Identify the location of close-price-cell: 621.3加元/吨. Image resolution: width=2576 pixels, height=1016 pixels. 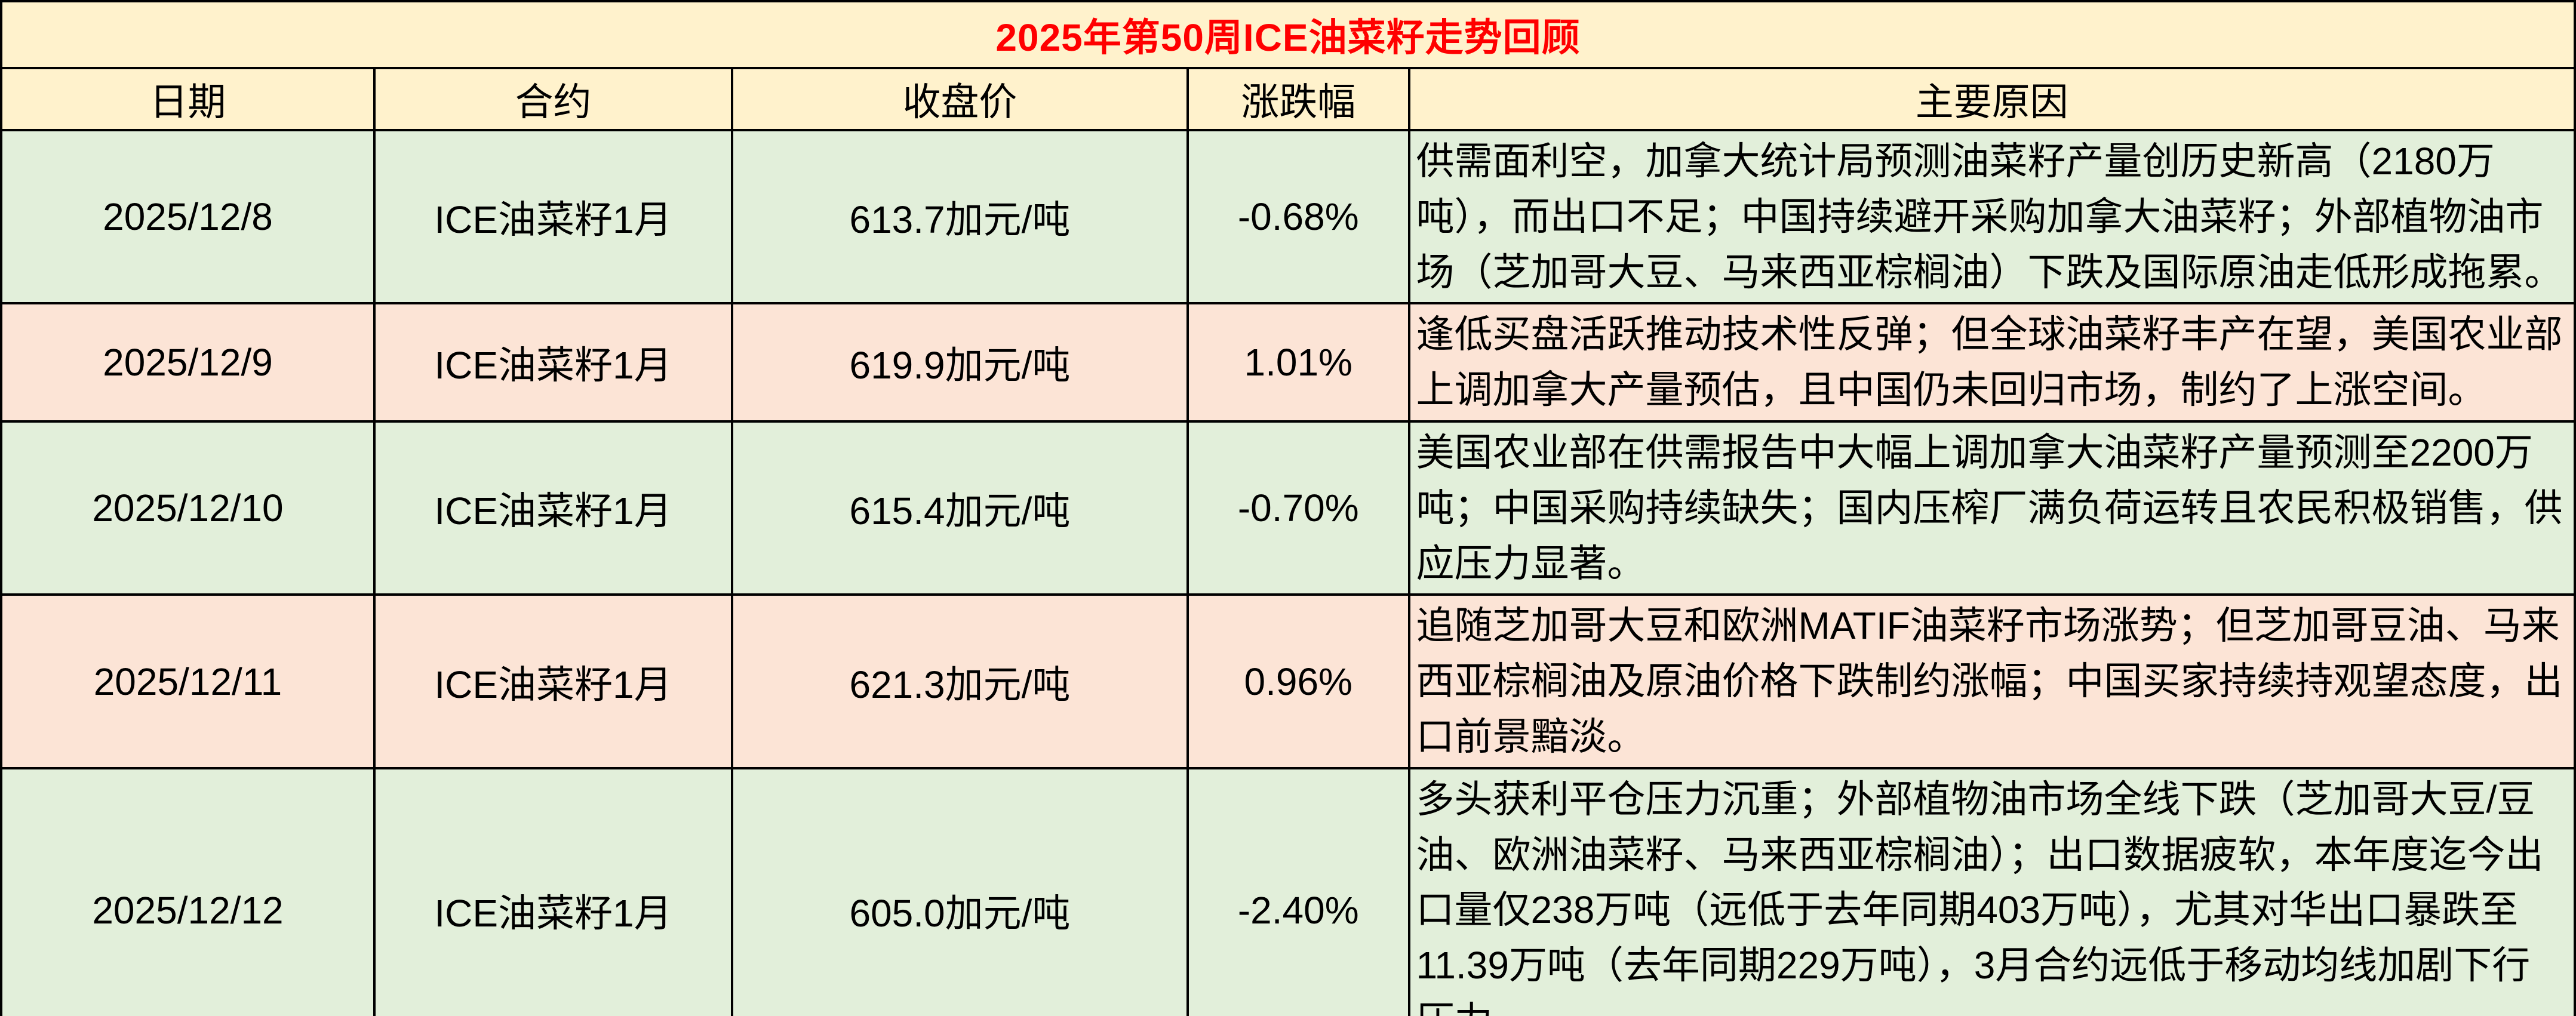
(960, 681).